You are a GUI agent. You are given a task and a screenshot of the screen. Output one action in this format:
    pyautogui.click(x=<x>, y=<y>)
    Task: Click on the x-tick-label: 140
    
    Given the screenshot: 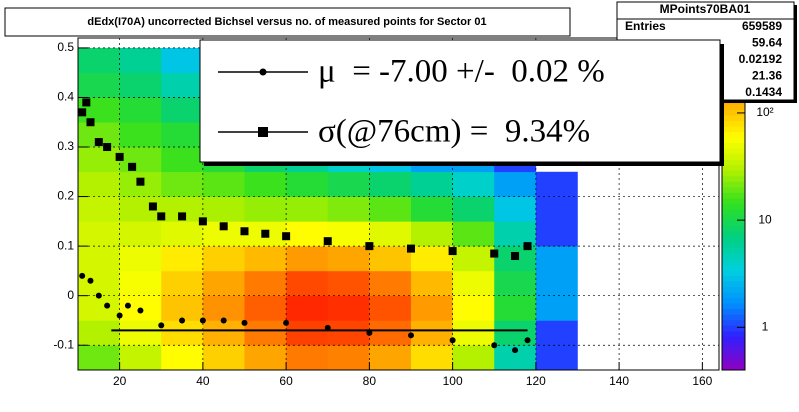 What is the action you would take?
    pyautogui.click(x=619, y=381)
    